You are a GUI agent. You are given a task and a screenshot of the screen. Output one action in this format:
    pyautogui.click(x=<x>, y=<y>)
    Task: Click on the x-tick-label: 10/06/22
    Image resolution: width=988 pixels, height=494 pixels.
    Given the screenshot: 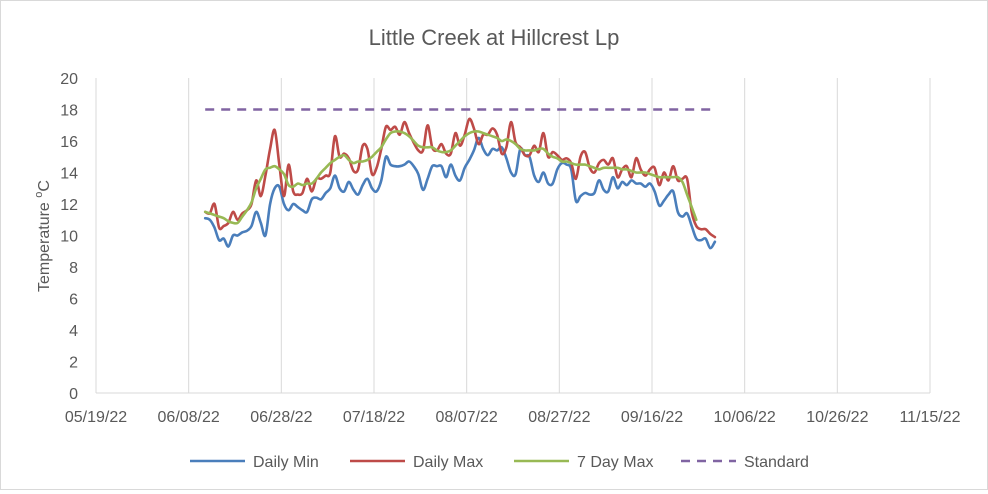 What is the action you would take?
    pyautogui.click(x=745, y=417)
    